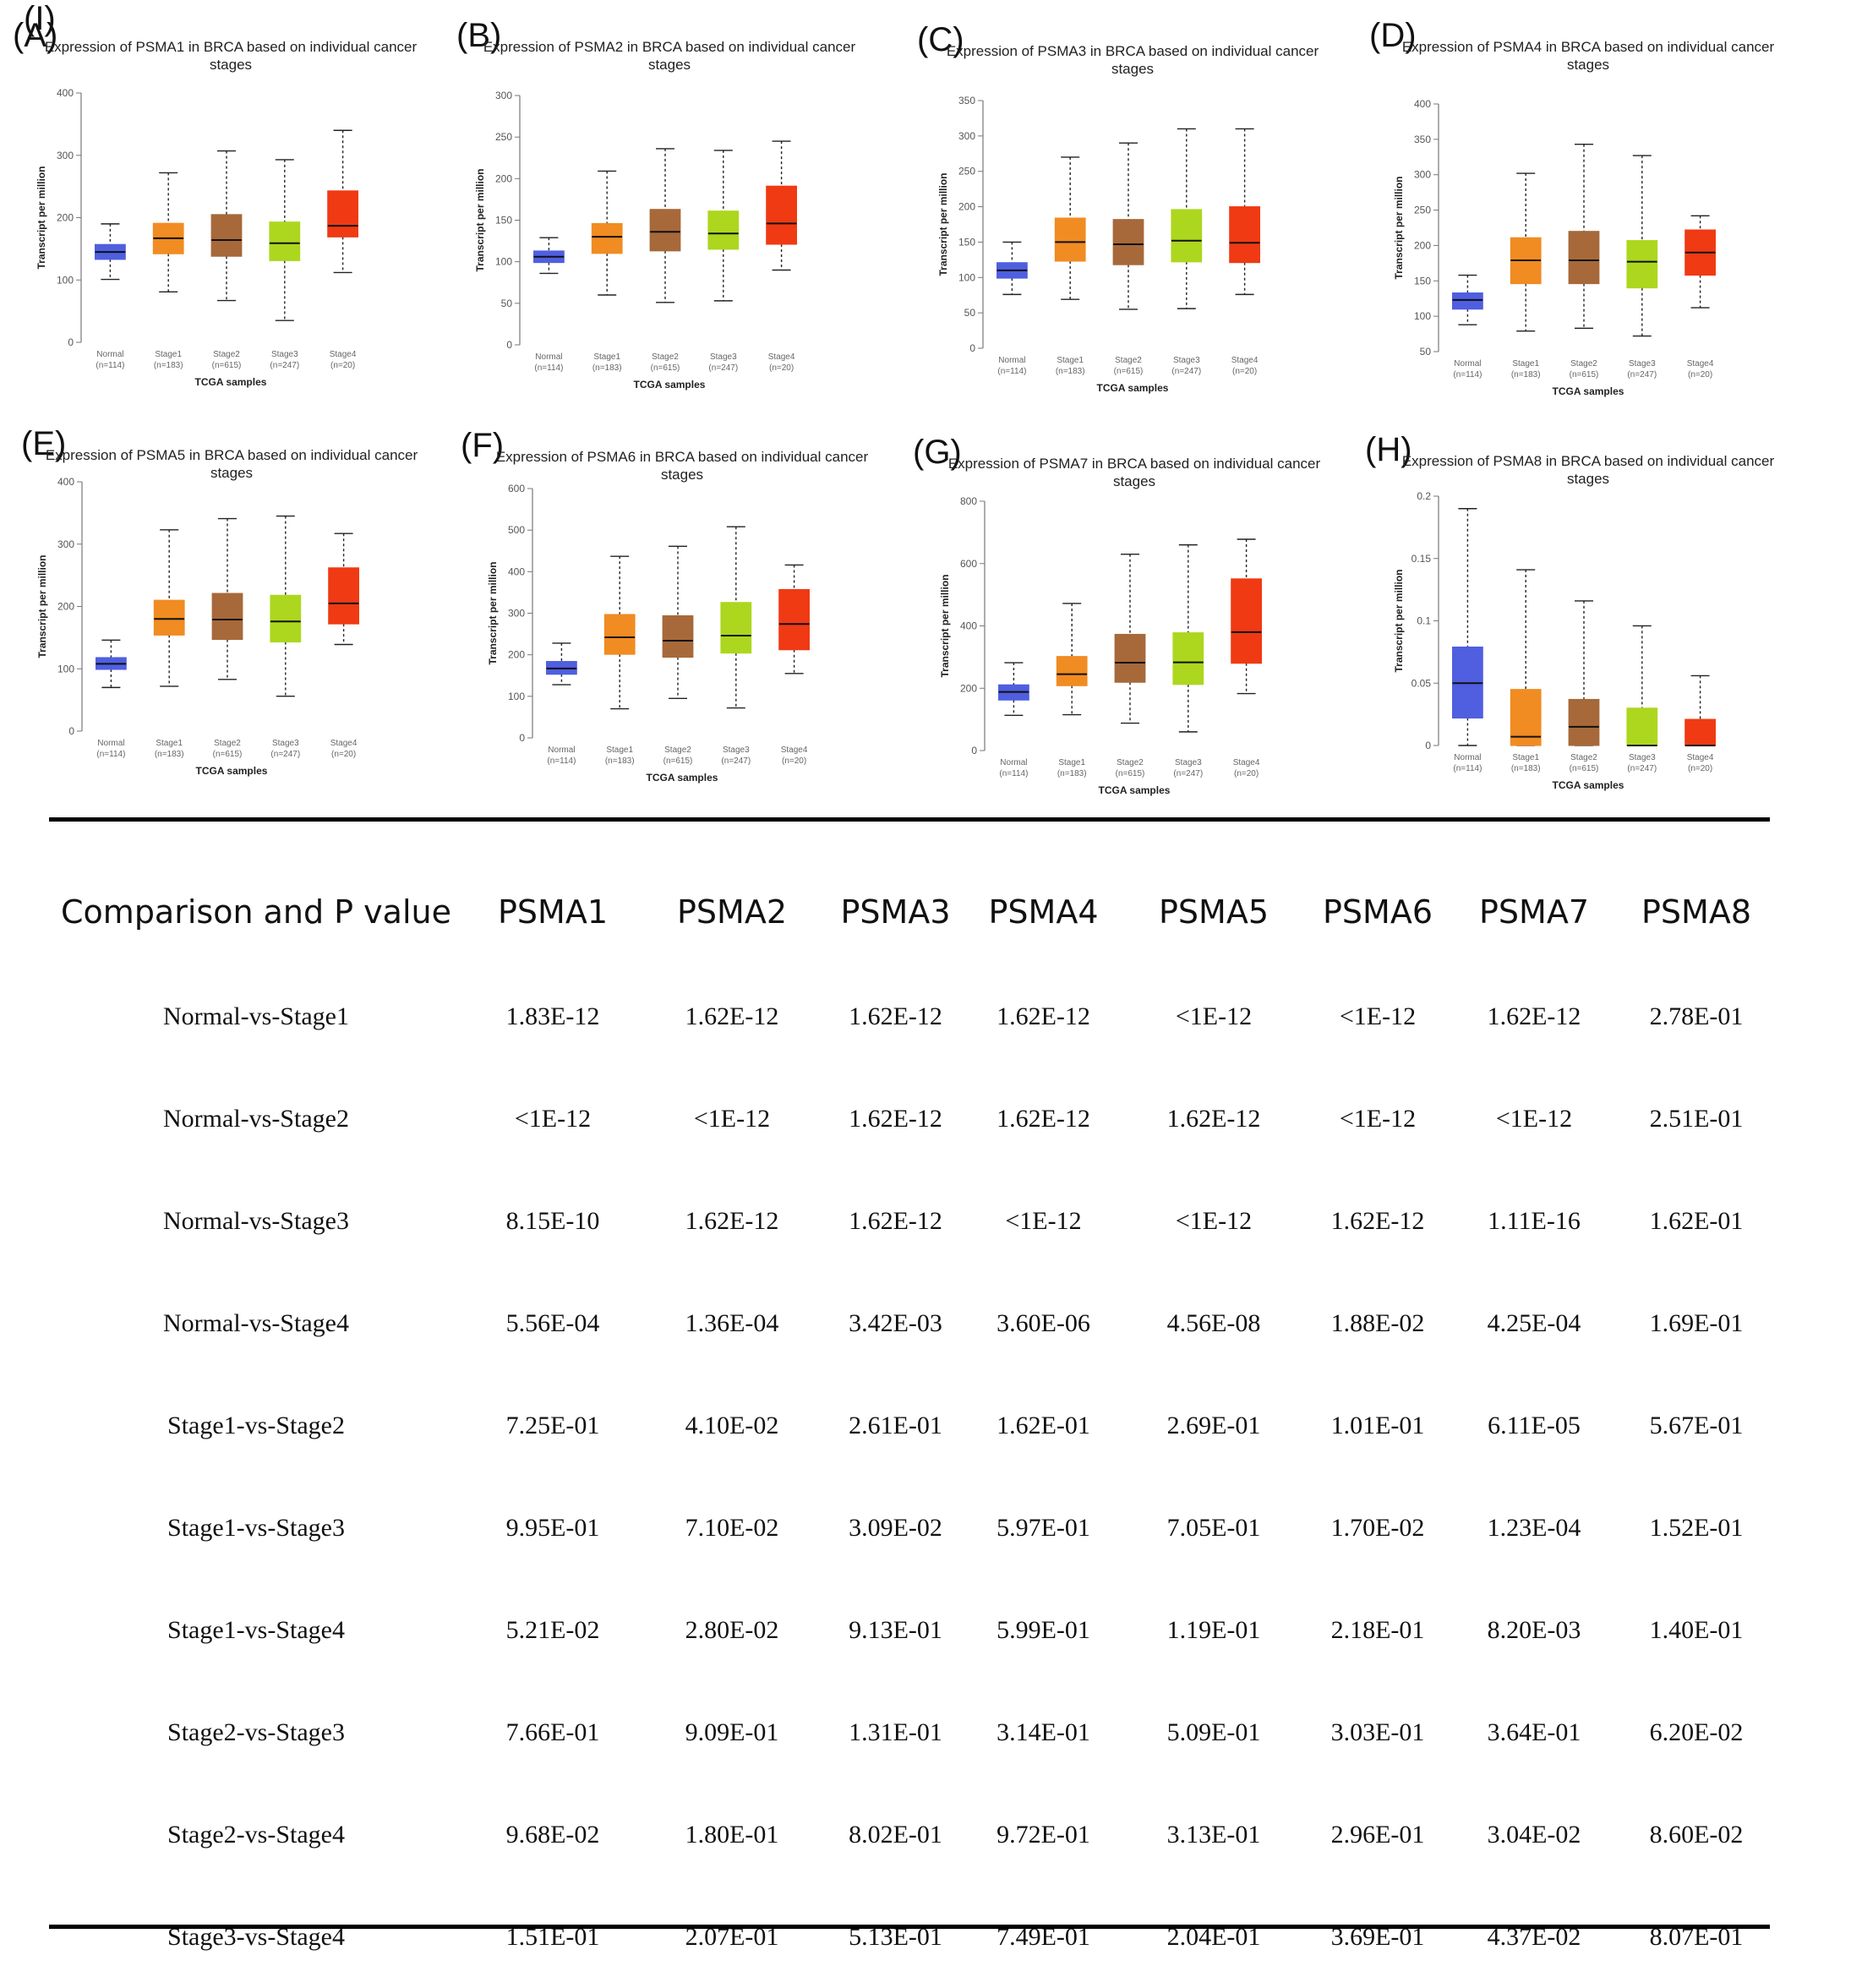  Describe the element at coordinates (44, 443) in the screenshot. I see `panel-letter: (E)` at that location.